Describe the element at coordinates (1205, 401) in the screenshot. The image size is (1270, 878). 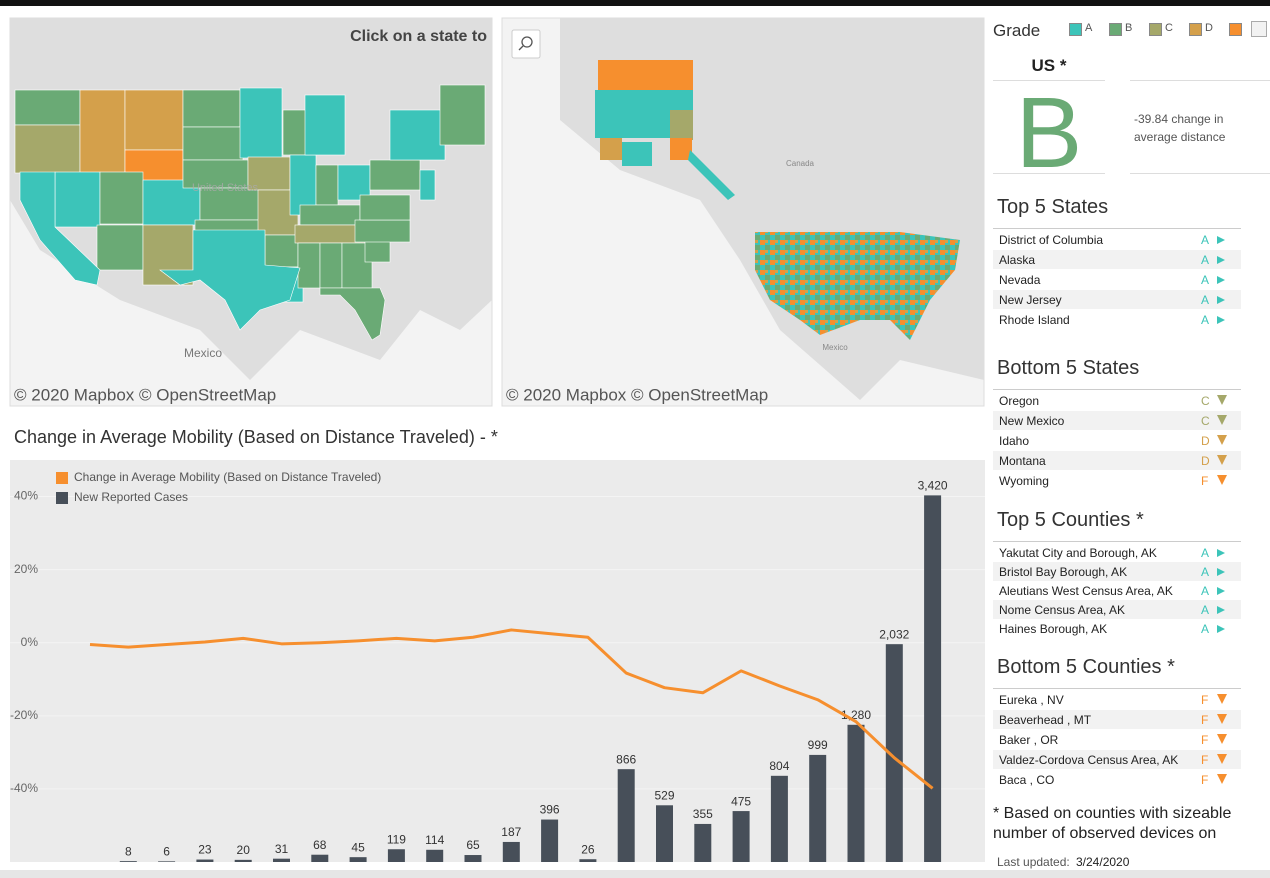
I see `row-grade: C` at that location.